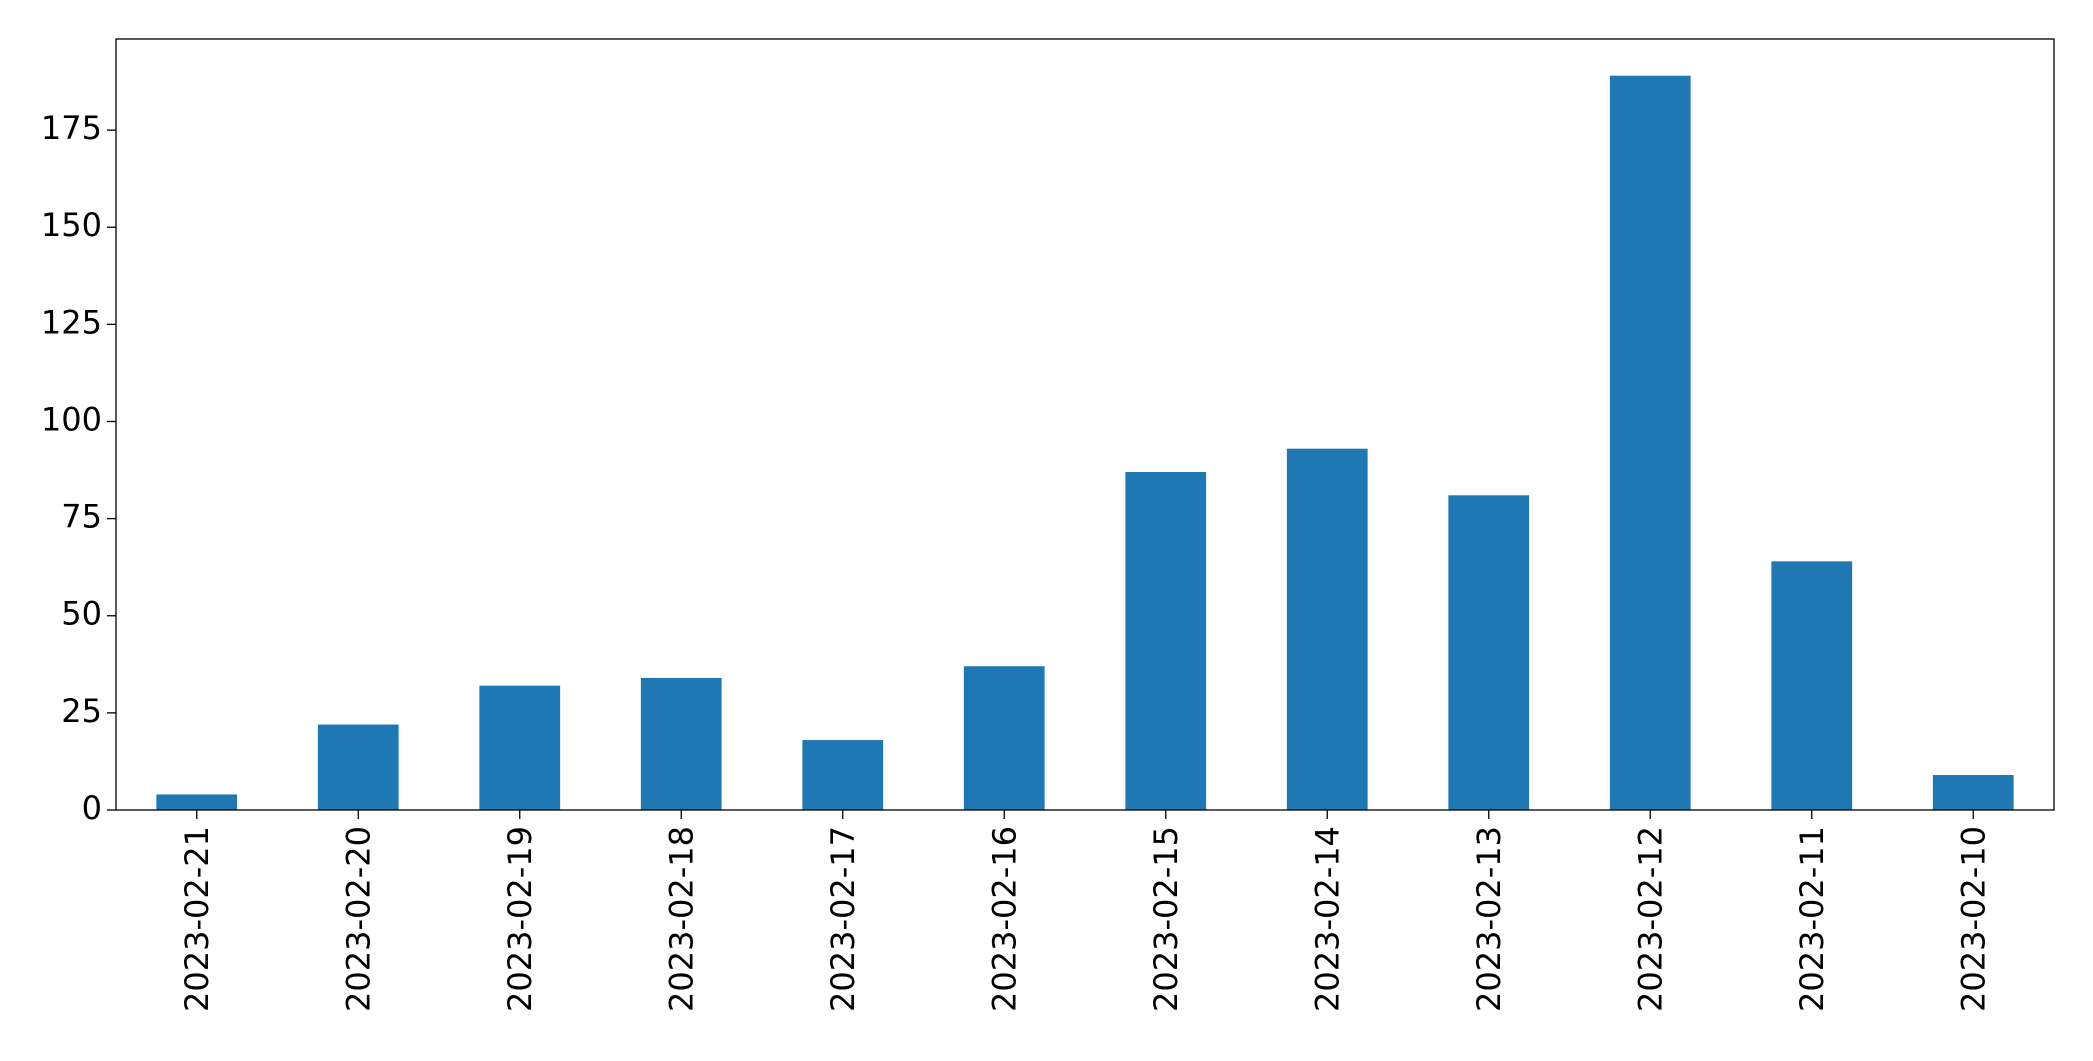  Describe the element at coordinates (1650, 919) in the screenshot. I see `x-tick-label: 2023-02-12` at that location.